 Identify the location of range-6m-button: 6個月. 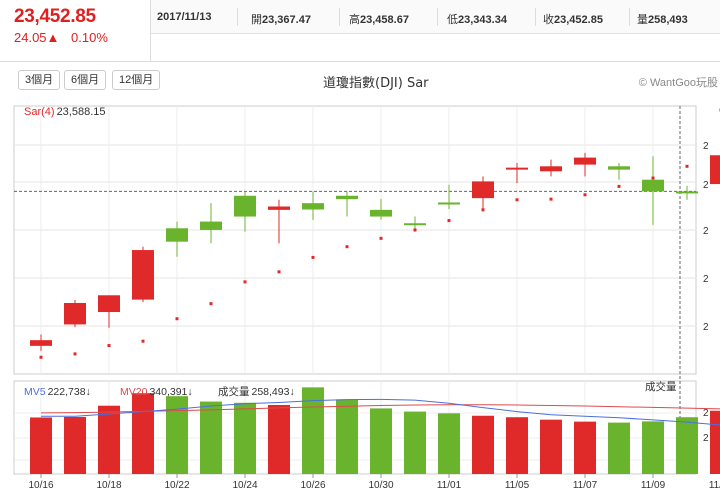
(85, 80).